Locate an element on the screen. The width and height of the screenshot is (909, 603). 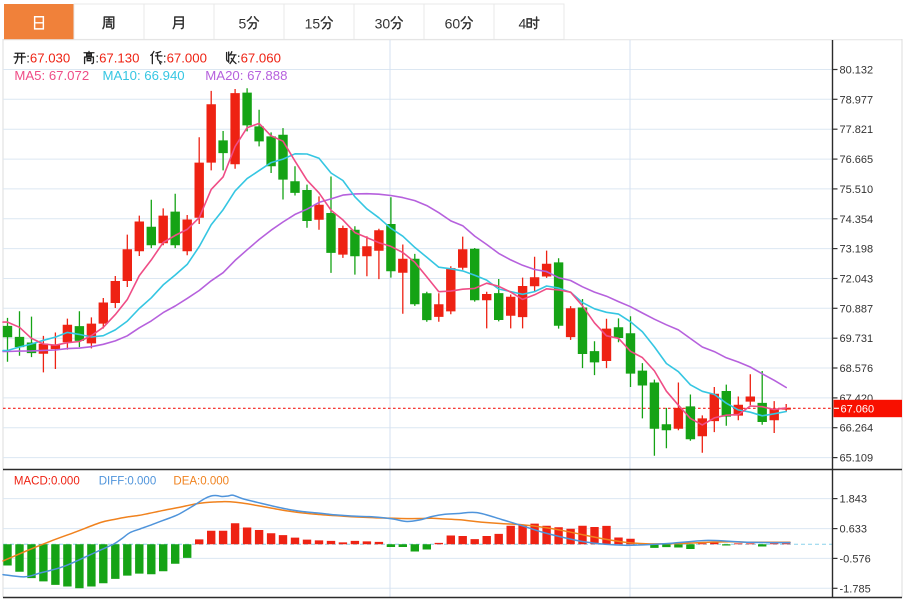
svg-text: 77.821 is located at coordinates (857, 130).